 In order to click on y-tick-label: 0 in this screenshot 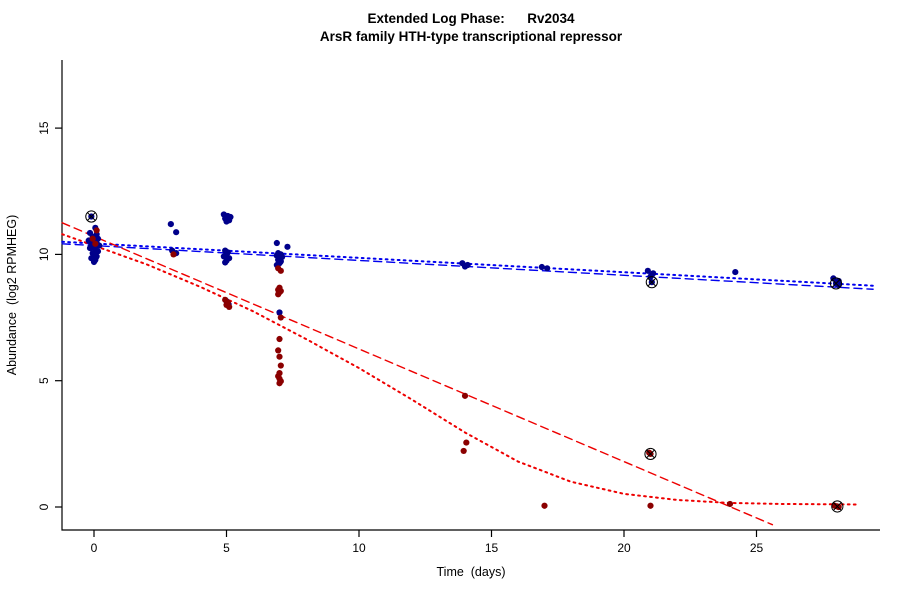, I will do `click(44, 506)`.